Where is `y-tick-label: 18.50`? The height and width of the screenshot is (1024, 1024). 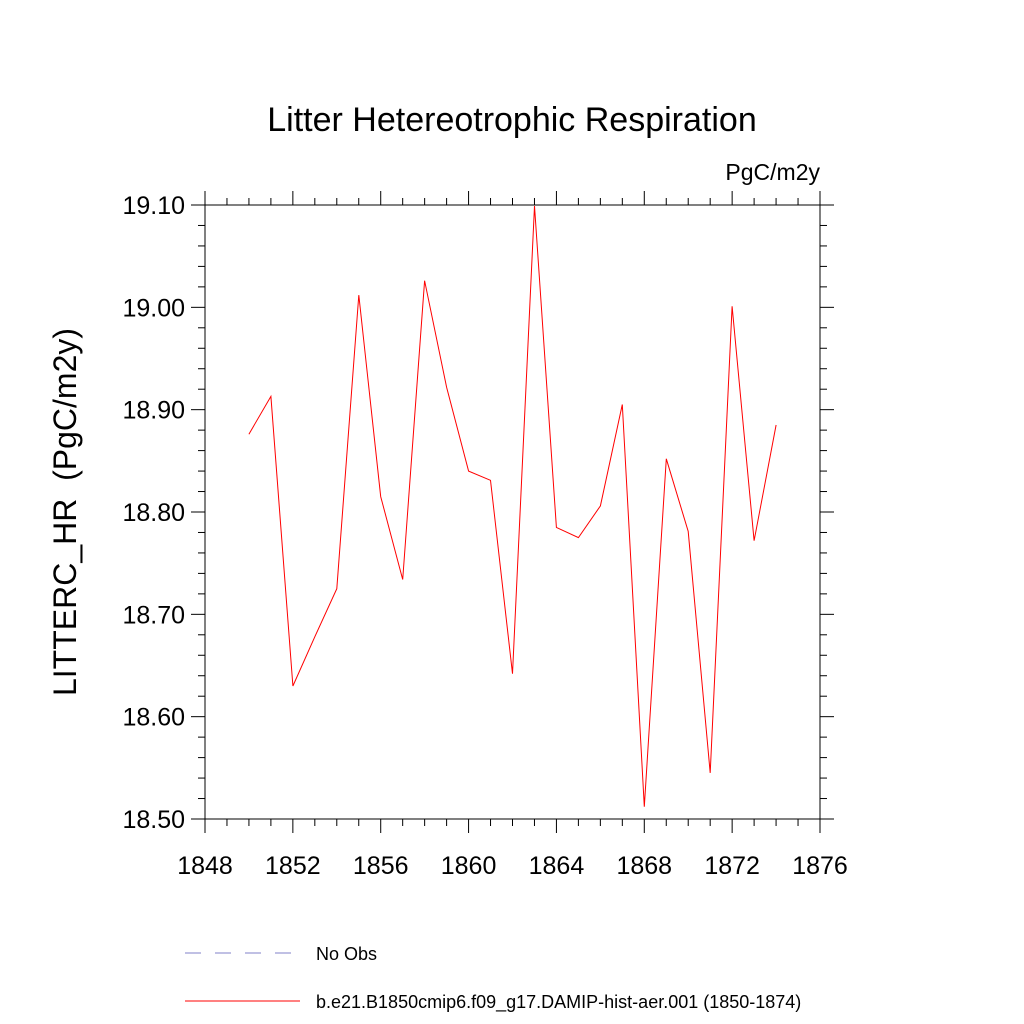 y-tick-label: 18.50 is located at coordinates (153, 820).